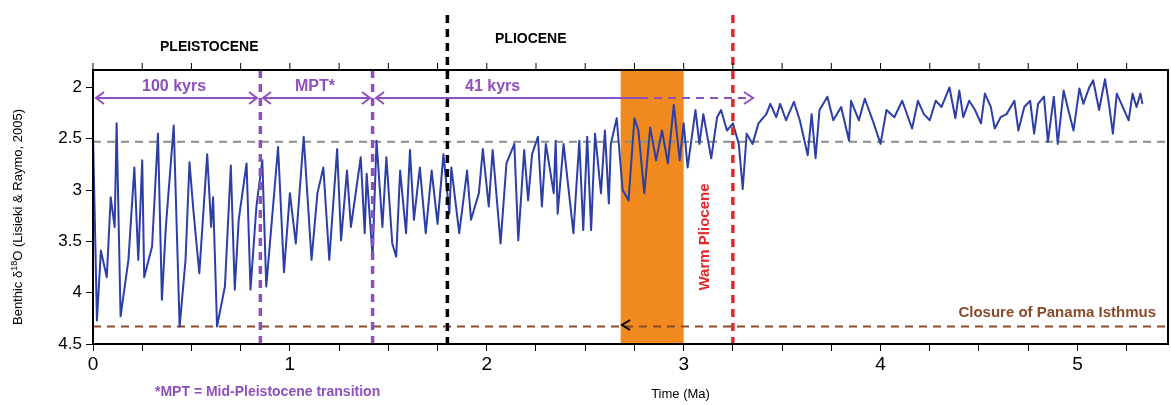 The image size is (1171, 405). What do you see at coordinates (77, 87) in the screenshot?
I see `y-tick-label: 2` at bounding box center [77, 87].